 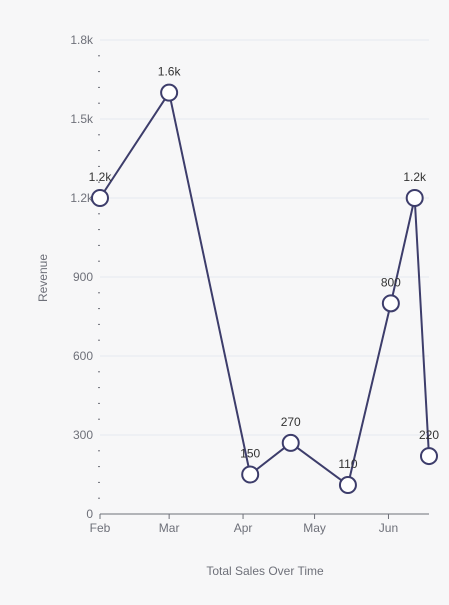 What do you see at coordinates (243, 528) in the screenshot?
I see `x-tick-label: Apr` at bounding box center [243, 528].